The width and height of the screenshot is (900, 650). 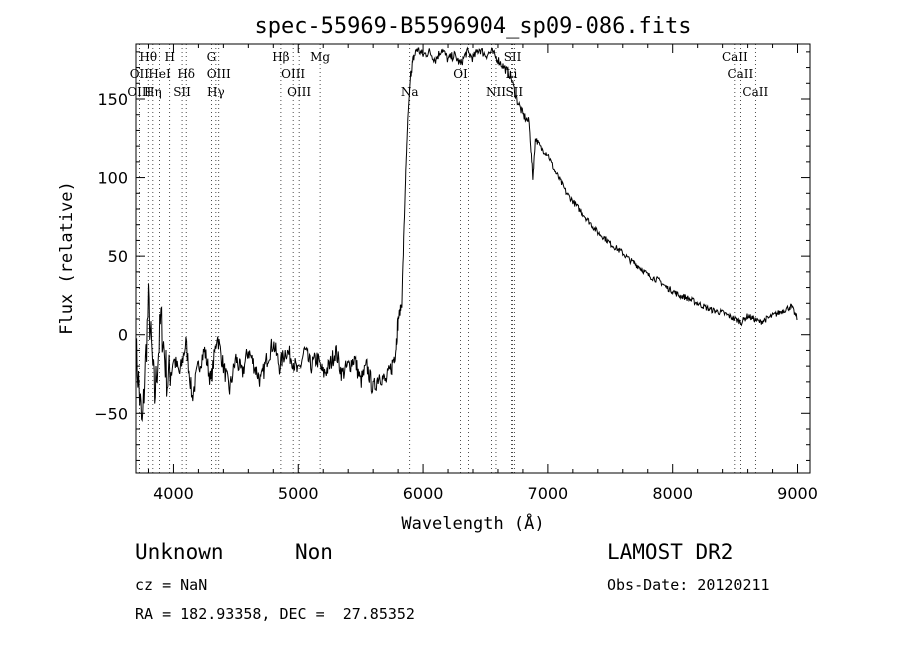 What do you see at coordinates (182, 92) in the screenshot?
I see `line-label-17: SII` at bounding box center [182, 92].